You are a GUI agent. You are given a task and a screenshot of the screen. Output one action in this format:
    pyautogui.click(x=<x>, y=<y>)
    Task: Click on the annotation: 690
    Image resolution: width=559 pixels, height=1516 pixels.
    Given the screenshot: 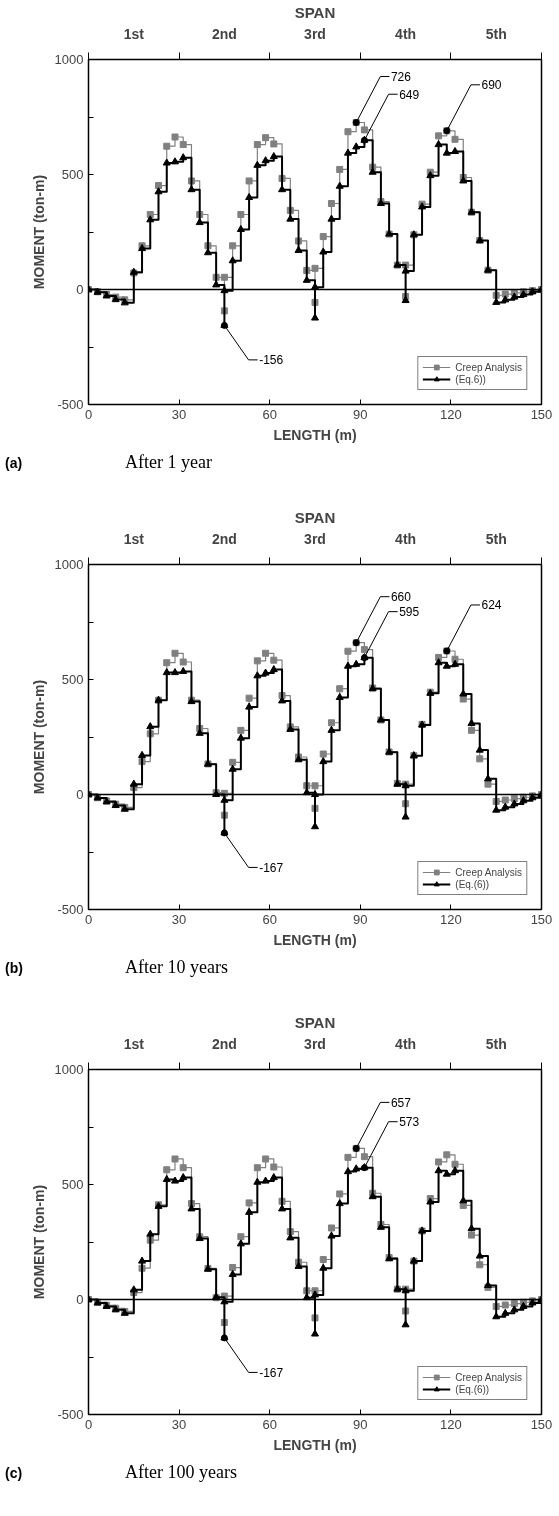 What is the action you would take?
    pyautogui.click(x=491, y=85)
    